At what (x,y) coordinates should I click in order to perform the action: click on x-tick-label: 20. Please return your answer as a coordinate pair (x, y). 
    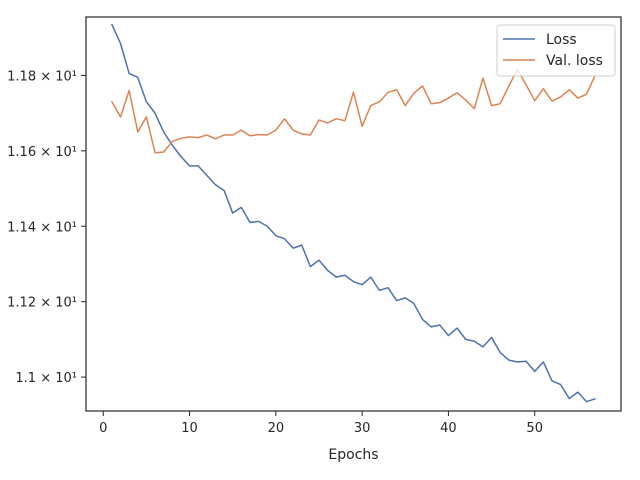
    Looking at the image, I should click on (276, 428).